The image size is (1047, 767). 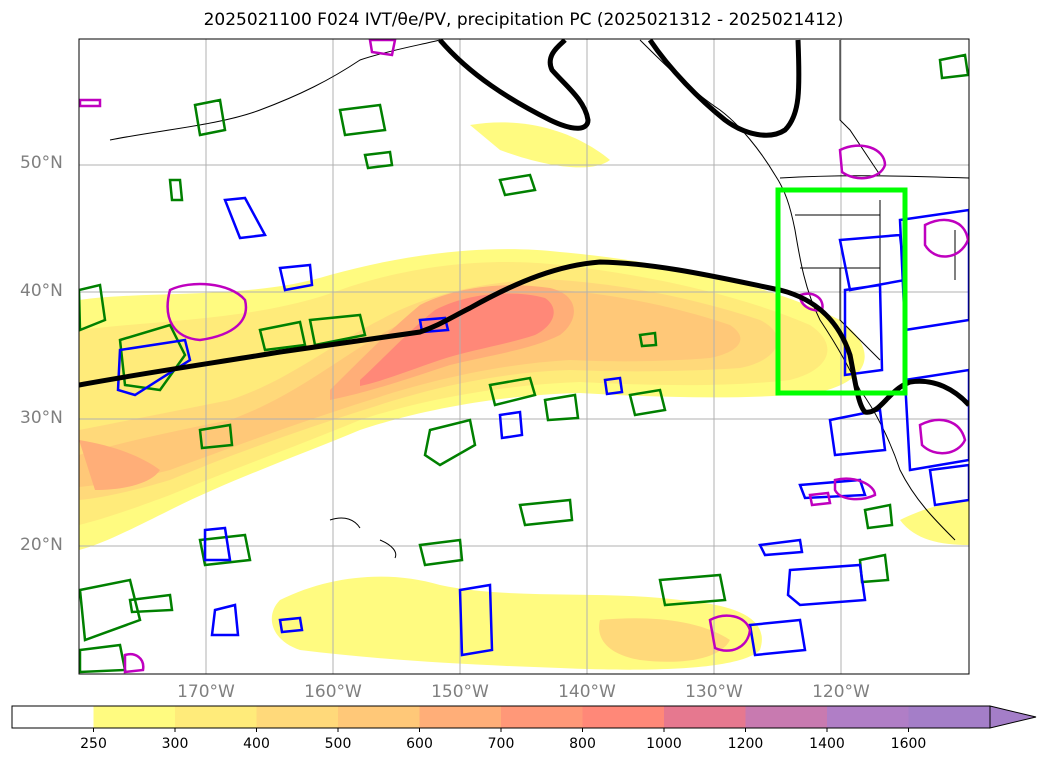 I want to click on lon-label-130w: 130°W, so click(x=714, y=692).